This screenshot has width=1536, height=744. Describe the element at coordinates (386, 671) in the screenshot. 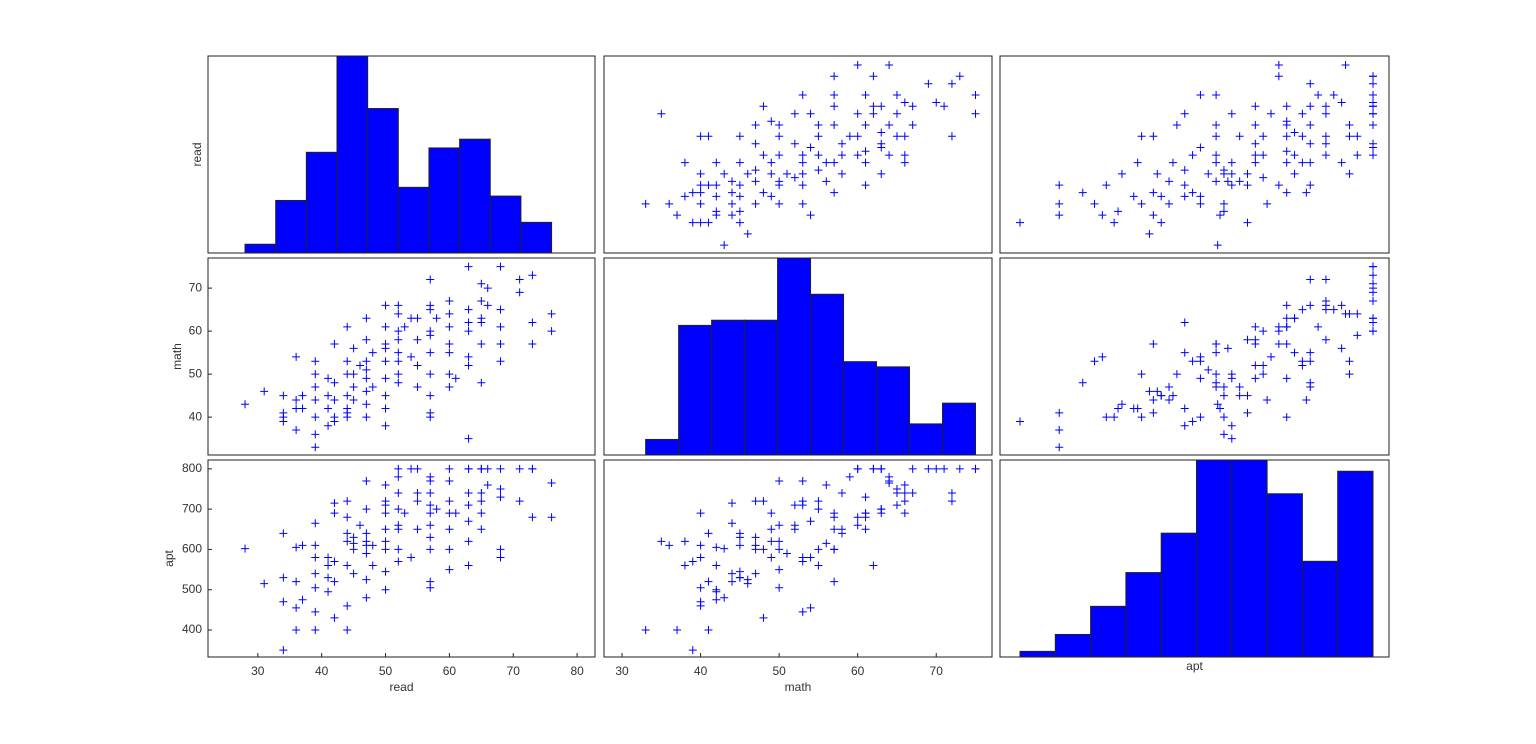

I see `x-tick-label: 50` at that location.